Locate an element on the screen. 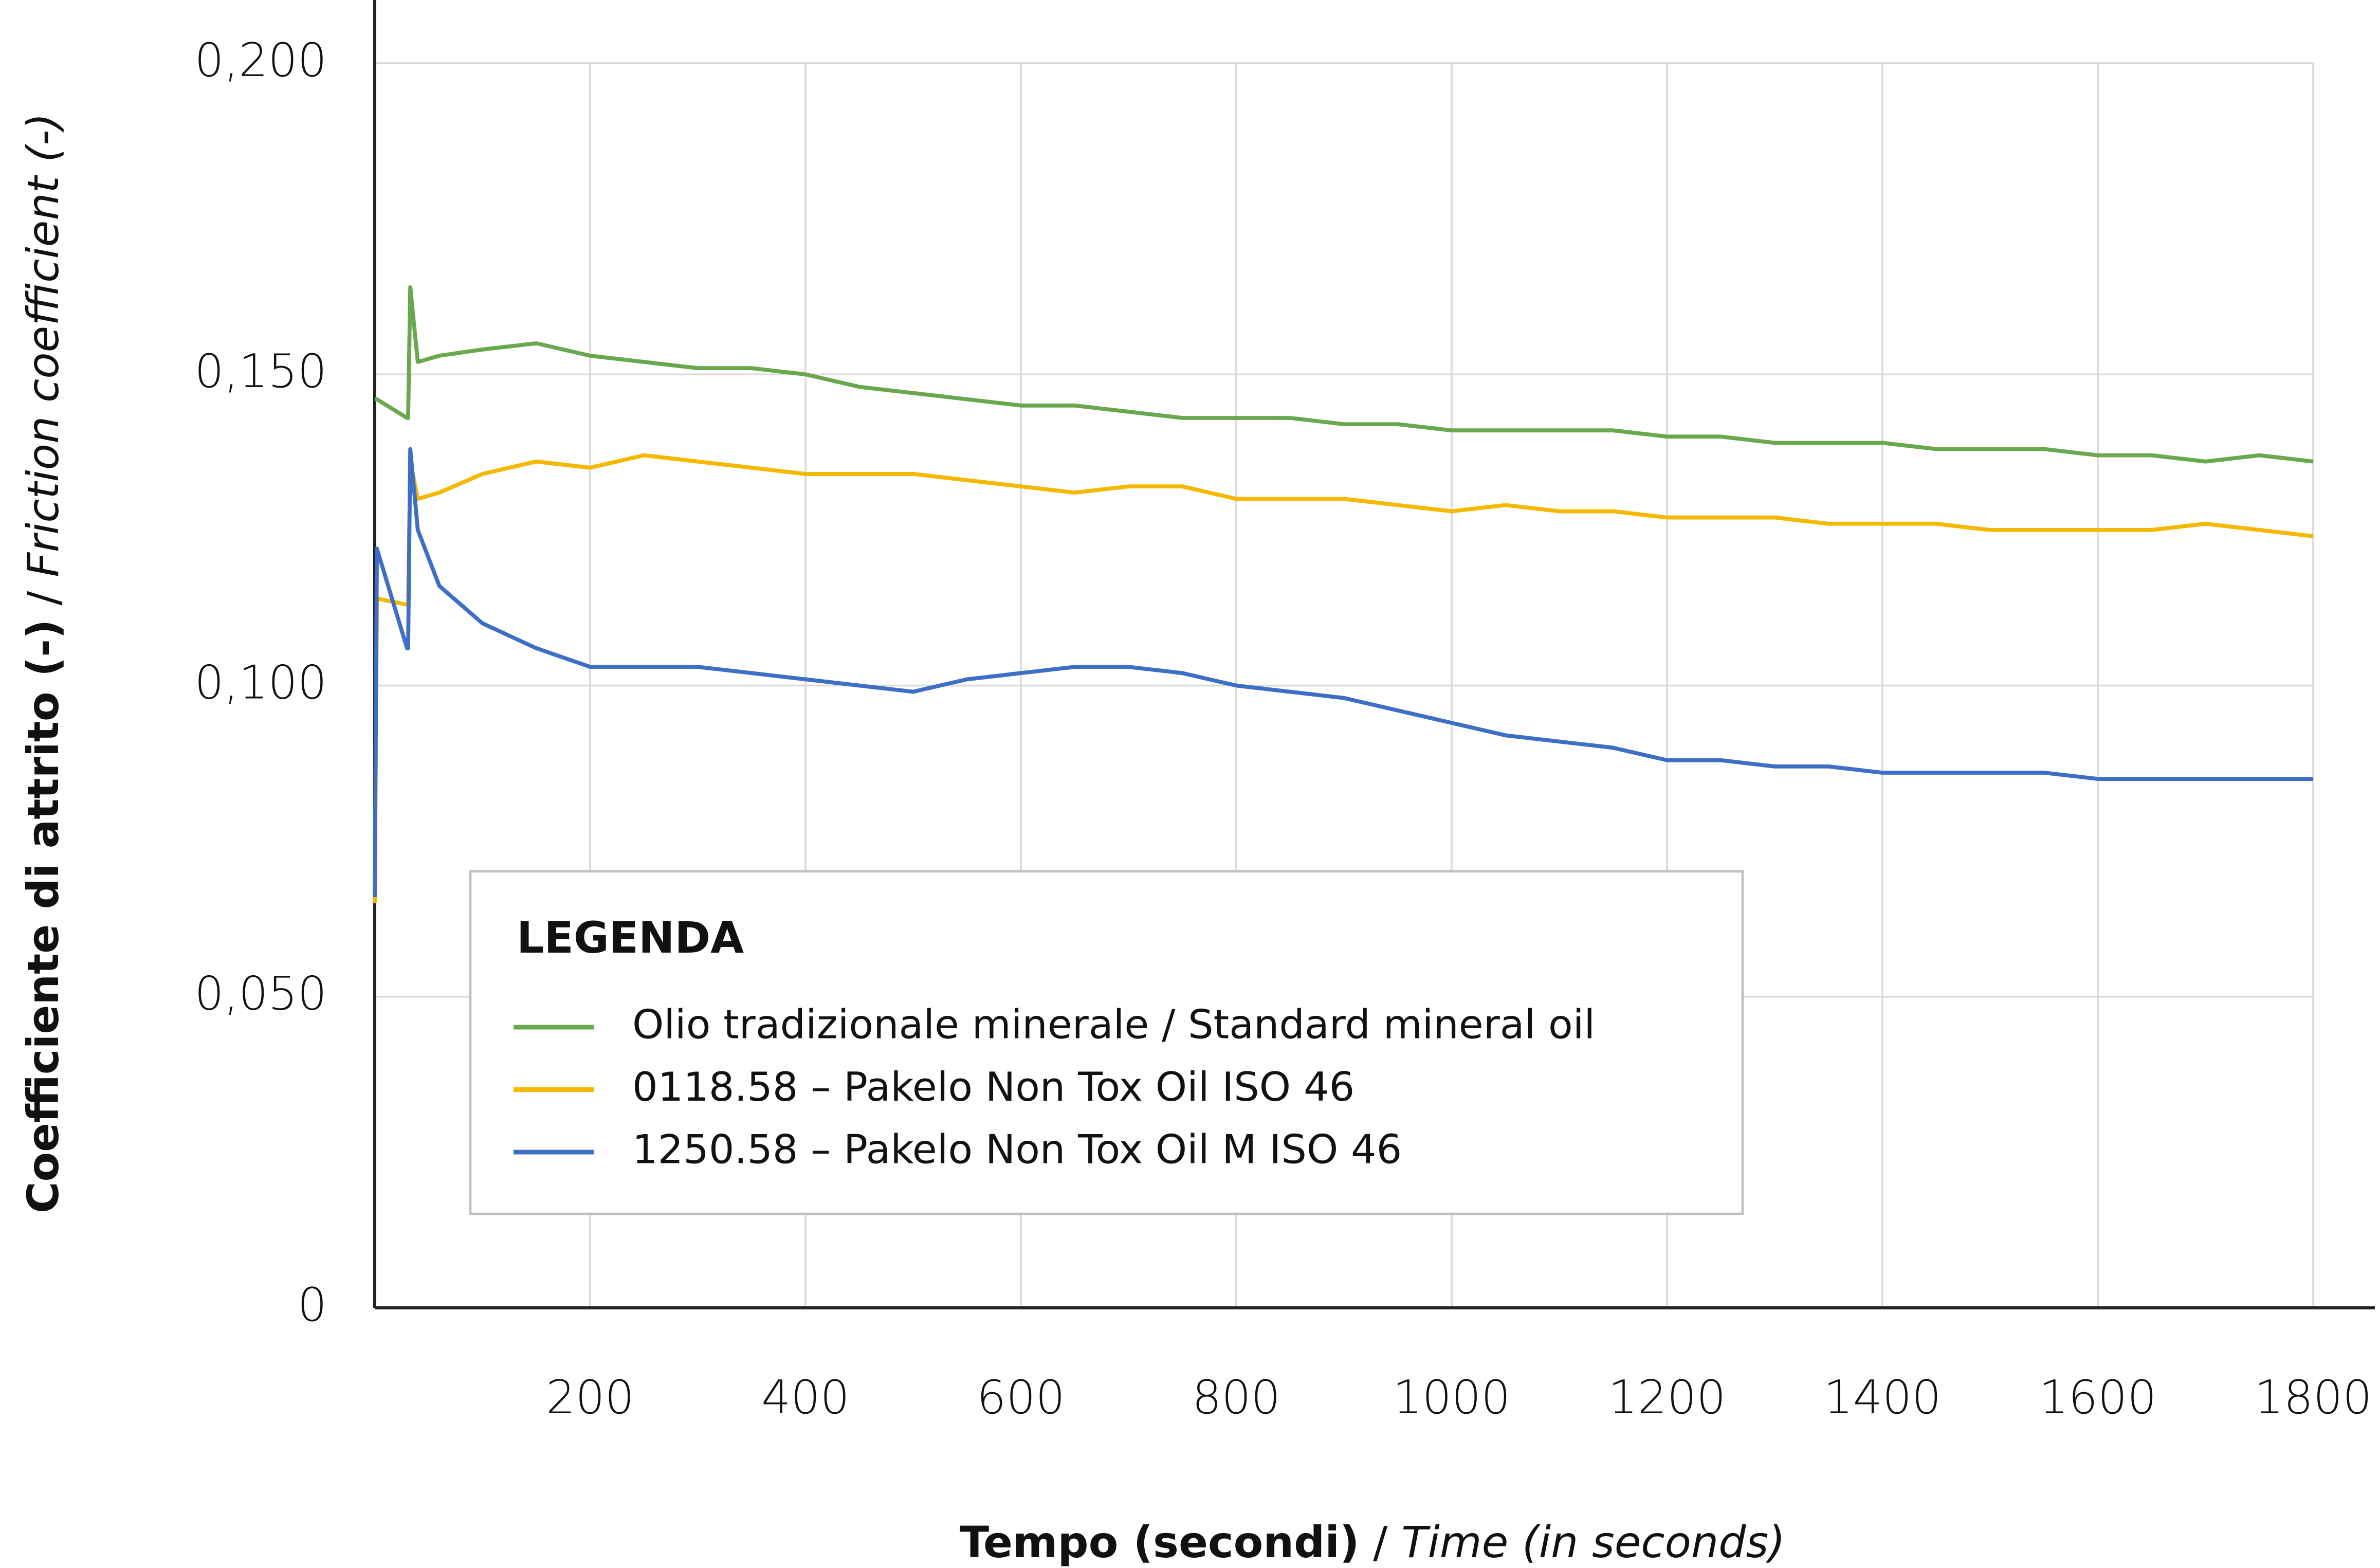 This screenshot has height=1568, width=2380. x-tick-label: 1800 is located at coordinates (2313, 1398).